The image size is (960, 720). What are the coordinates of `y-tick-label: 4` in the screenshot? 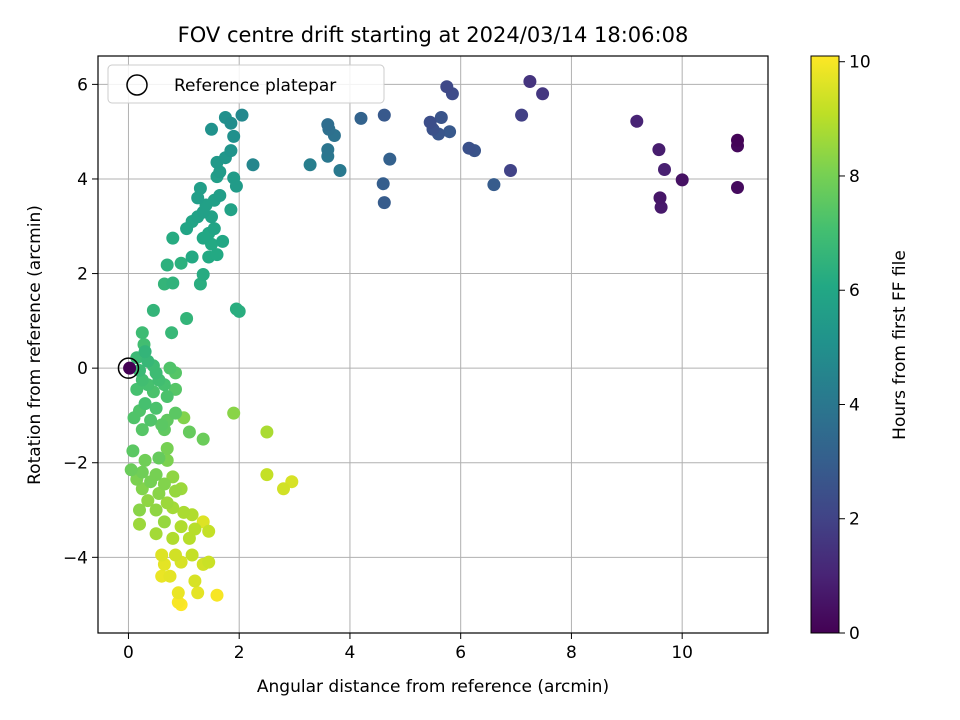 It's located at (82, 180).